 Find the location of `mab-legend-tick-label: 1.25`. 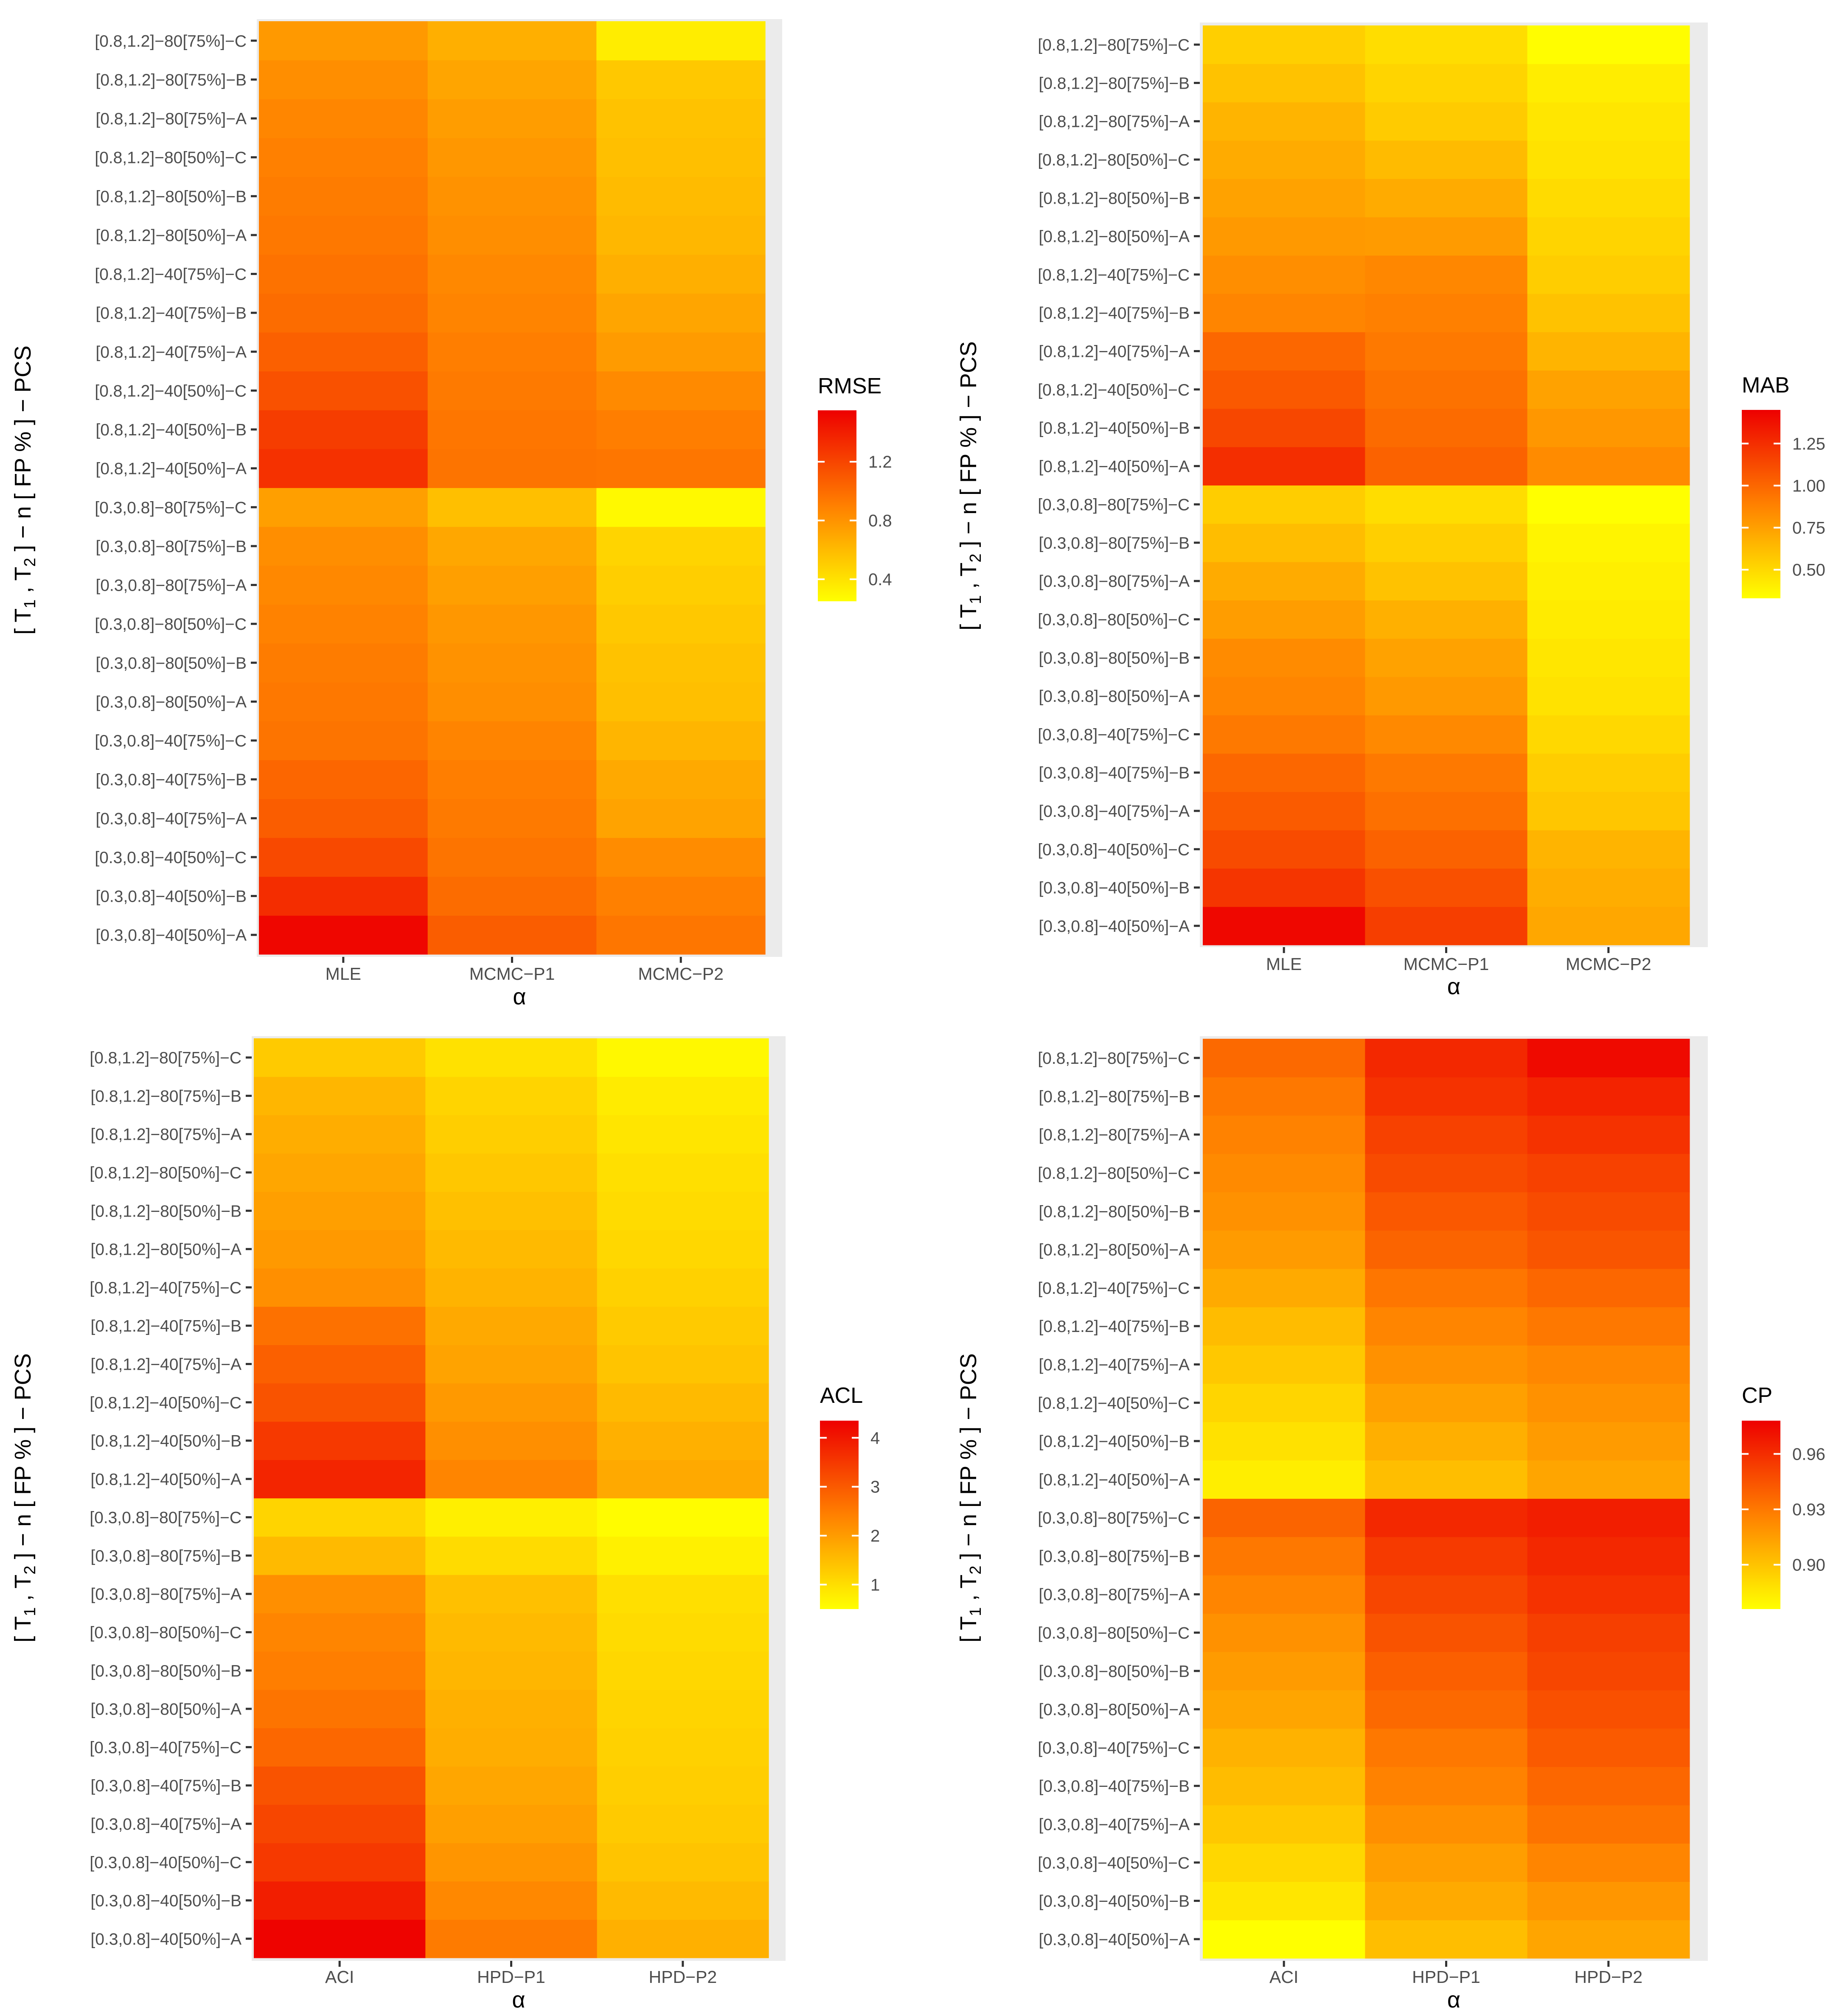

mab-legend-tick-label: 1.25 is located at coordinates (1808, 444).